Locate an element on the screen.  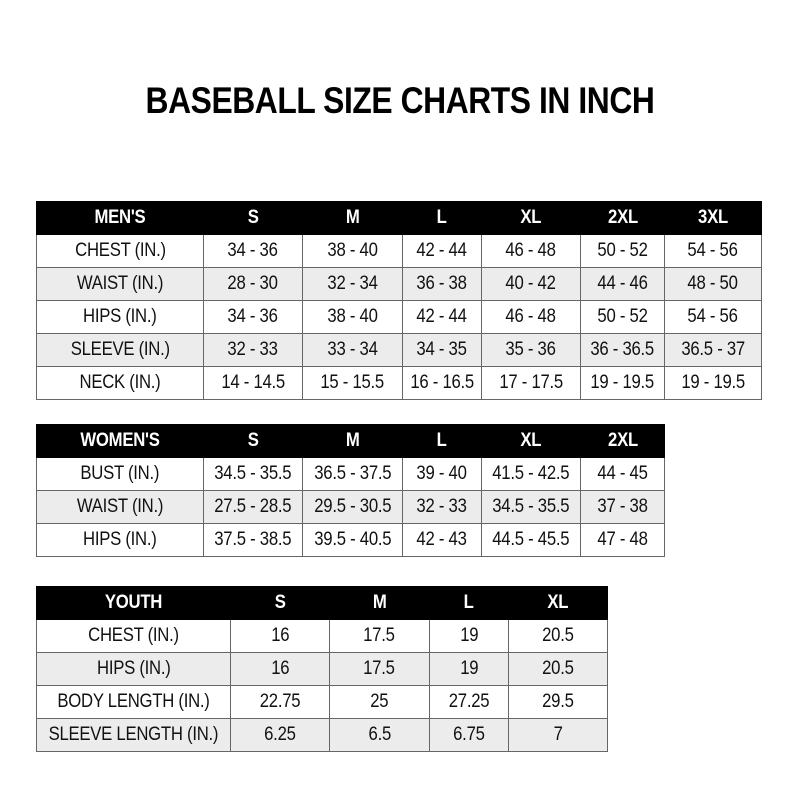
cell-text: WAIST (IN.) is located at coordinates (120, 506).